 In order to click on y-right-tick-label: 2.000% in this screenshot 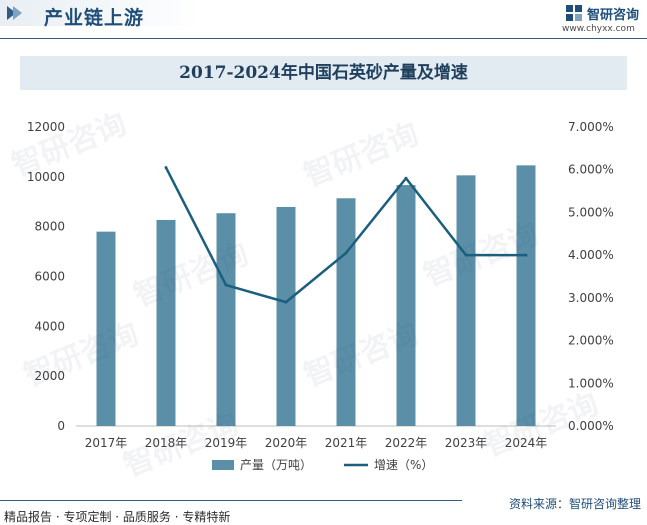, I will do `click(591, 341)`.